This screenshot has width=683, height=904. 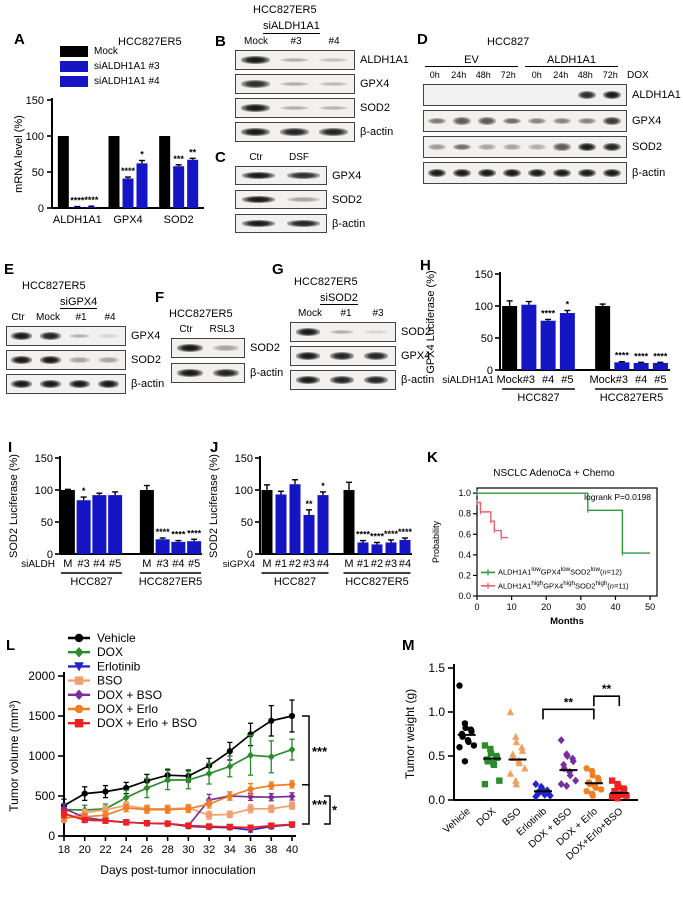 I want to click on category-label: #4, so click(x=548, y=380).